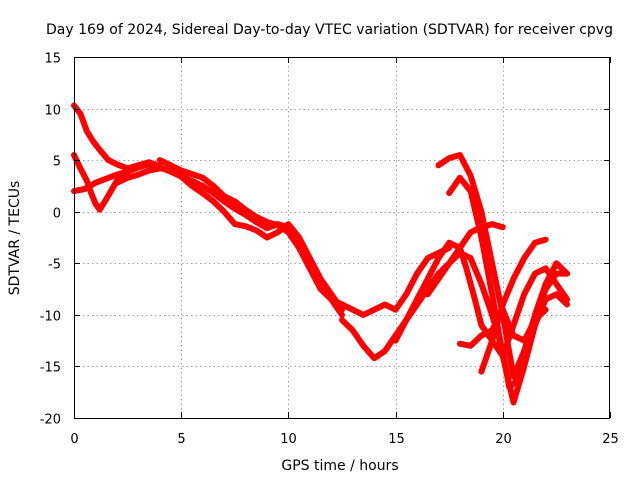 The width and height of the screenshot is (640, 480). Describe the element at coordinates (339, 466) in the screenshot. I see `x-axis-label: GPS time / hours` at that location.